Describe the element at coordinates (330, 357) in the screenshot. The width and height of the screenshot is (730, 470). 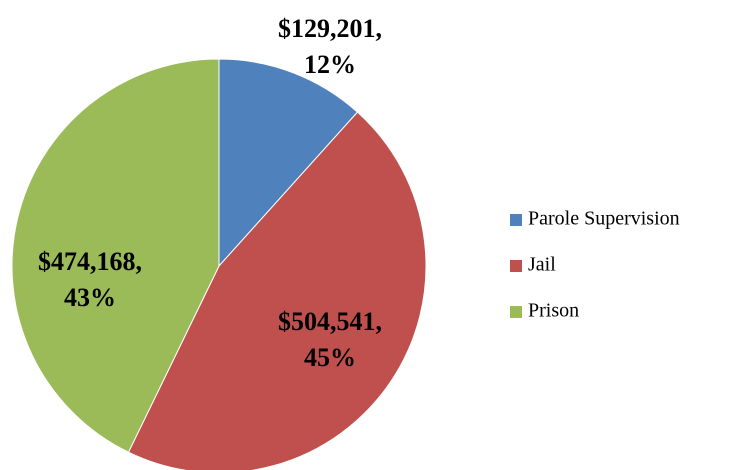
I see `data-label-percent: 45%` at that location.